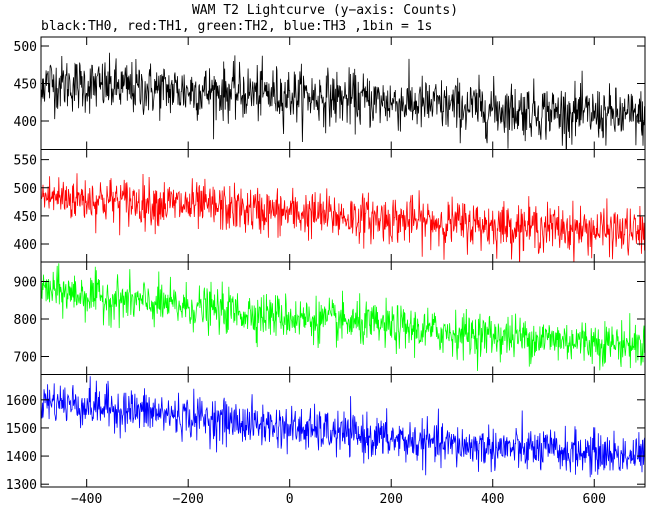 This screenshot has height=505, width=650. I want to click on x-tick-label: −400, so click(86, 498).